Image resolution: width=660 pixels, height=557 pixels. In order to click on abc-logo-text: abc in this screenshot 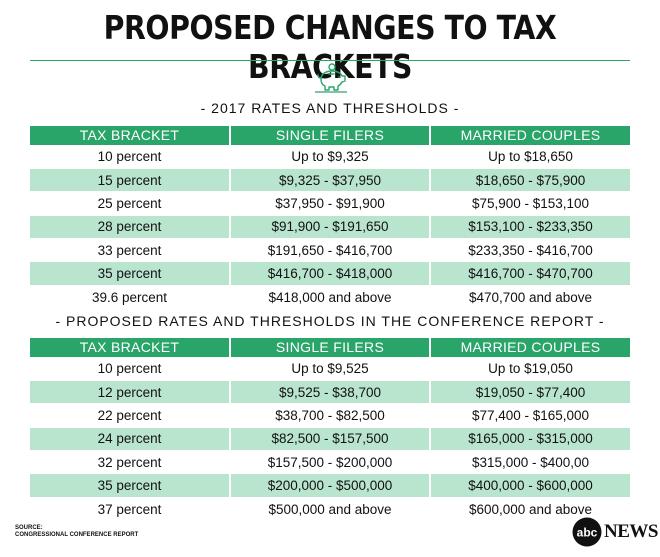, I will do `click(587, 533)`.